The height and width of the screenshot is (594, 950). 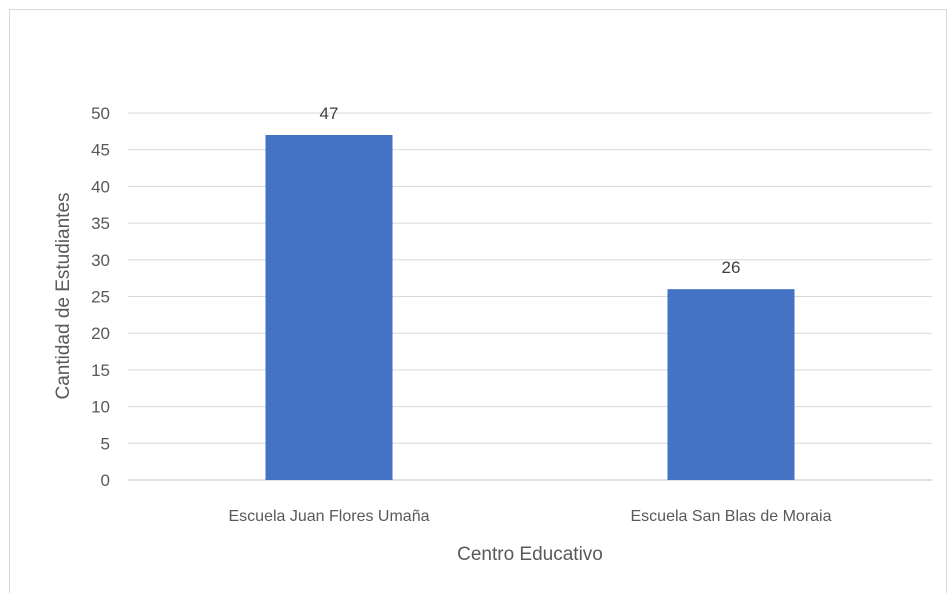 I want to click on y-tick-label: 5, so click(x=105, y=443).